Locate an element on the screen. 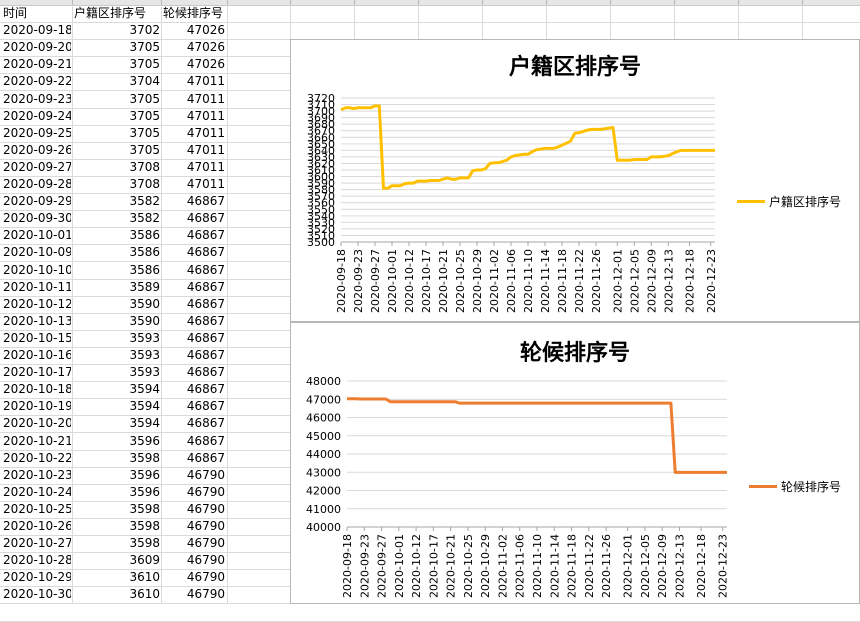 The width and height of the screenshot is (860, 622). date-cell: 2020-09-25 is located at coordinates (37, 133).